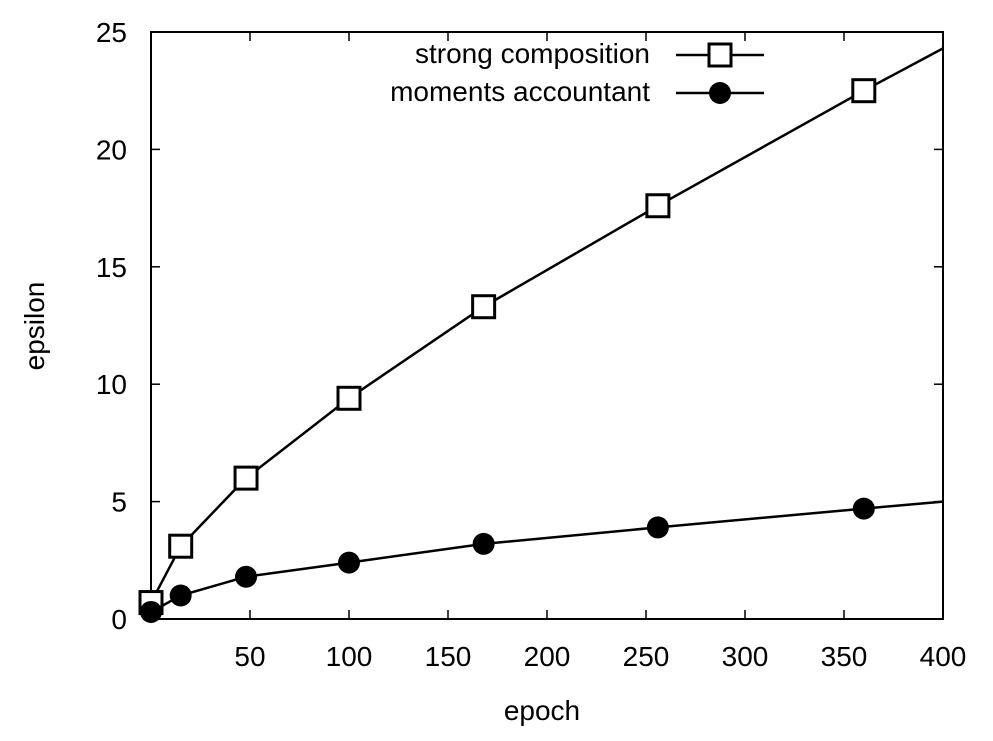  Describe the element at coordinates (542, 710) in the screenshot. I see `x-axis-label: epoch` at that location.